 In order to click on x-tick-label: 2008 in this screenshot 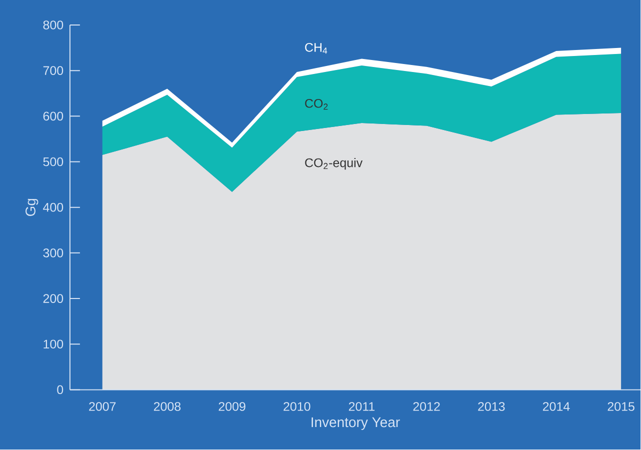, I will do `click(167, 407)`.